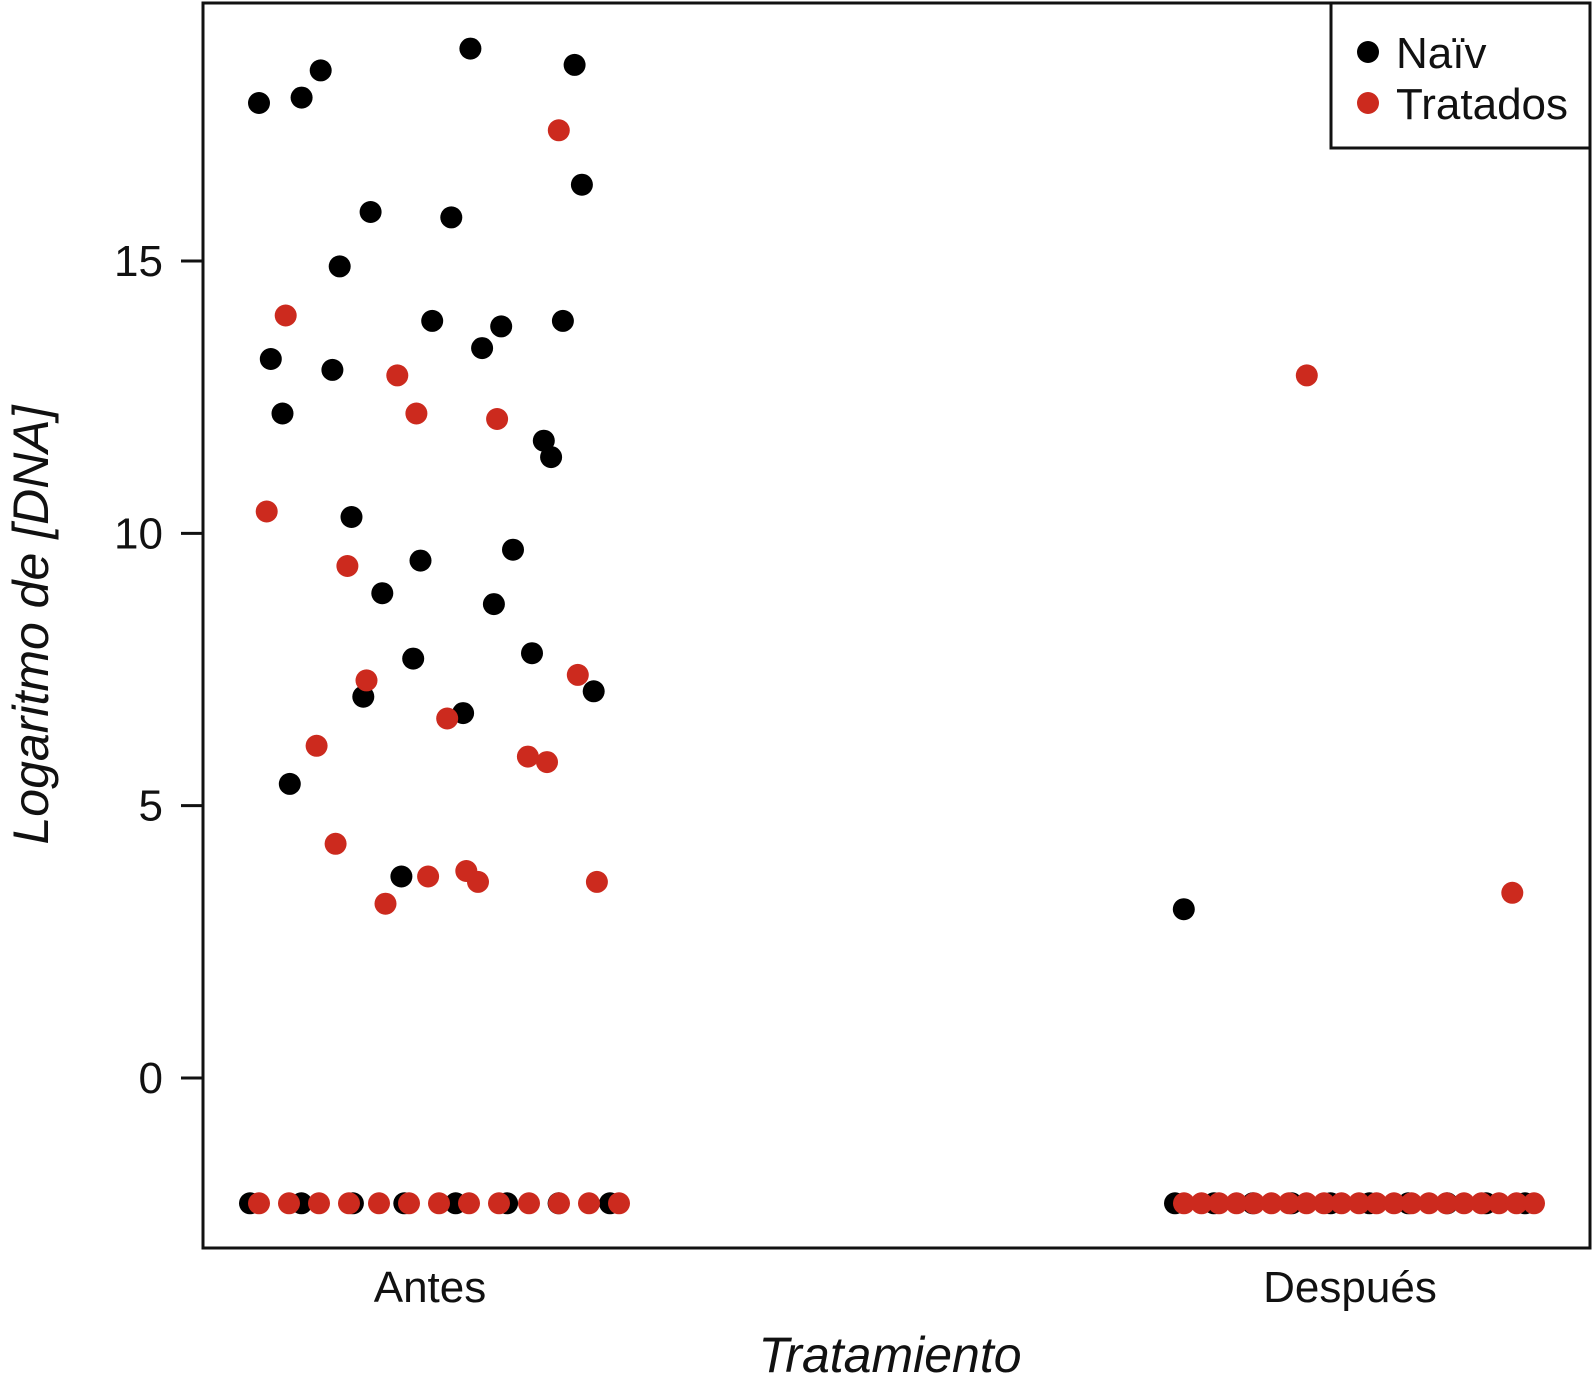  I want to click on legend-label-naiv: Naïv, so click(1441, 53).